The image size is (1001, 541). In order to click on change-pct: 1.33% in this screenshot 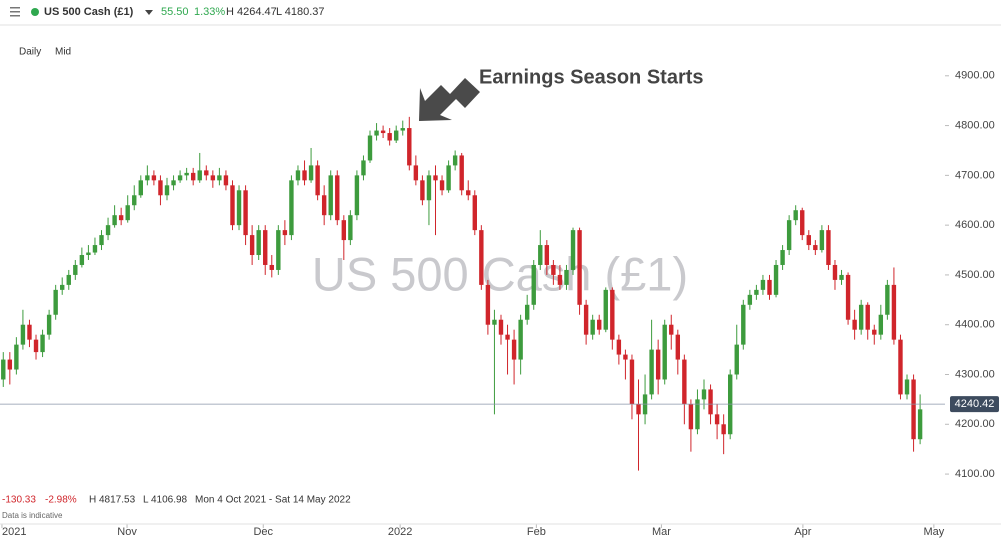, I will do `click(209, 12)`.